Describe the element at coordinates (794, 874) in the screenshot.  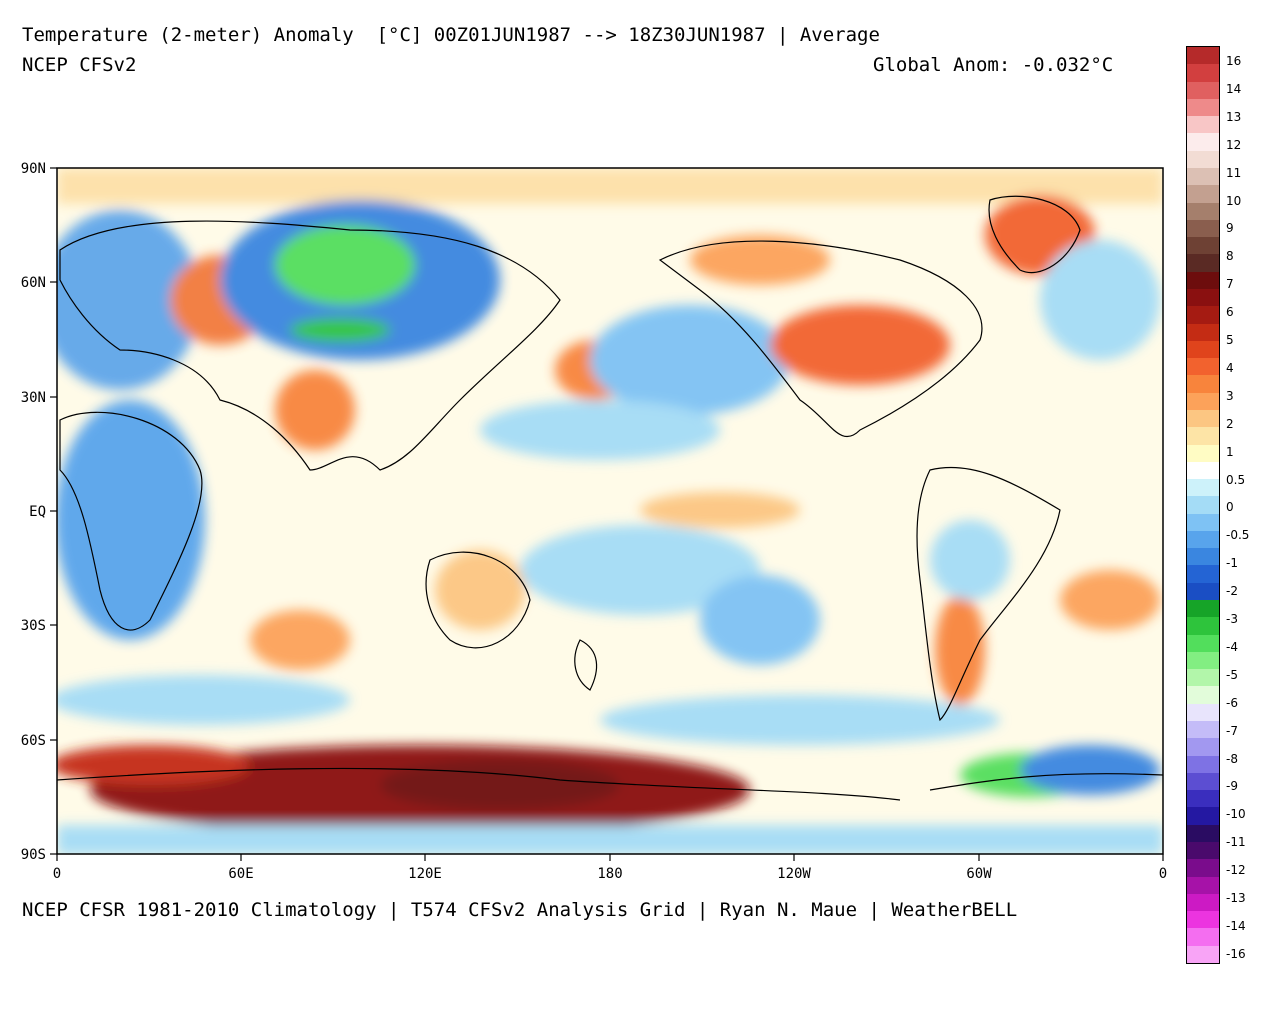
I see `lon-label: 120W` at that location.